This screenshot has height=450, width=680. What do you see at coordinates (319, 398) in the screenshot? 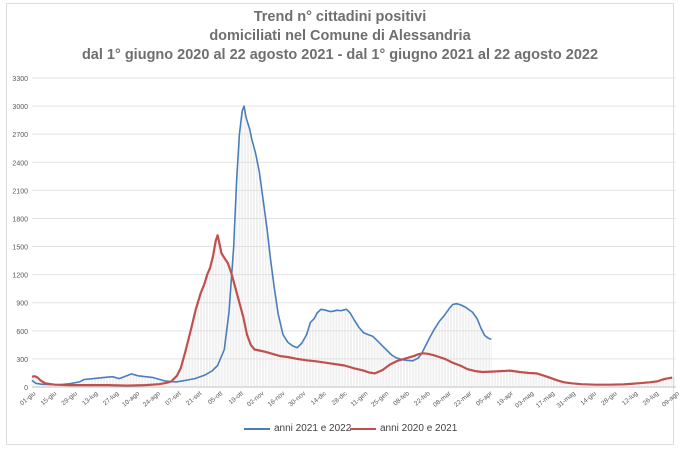
I see `x-tick-label: 14-dic` at bounding box center [319, 398].